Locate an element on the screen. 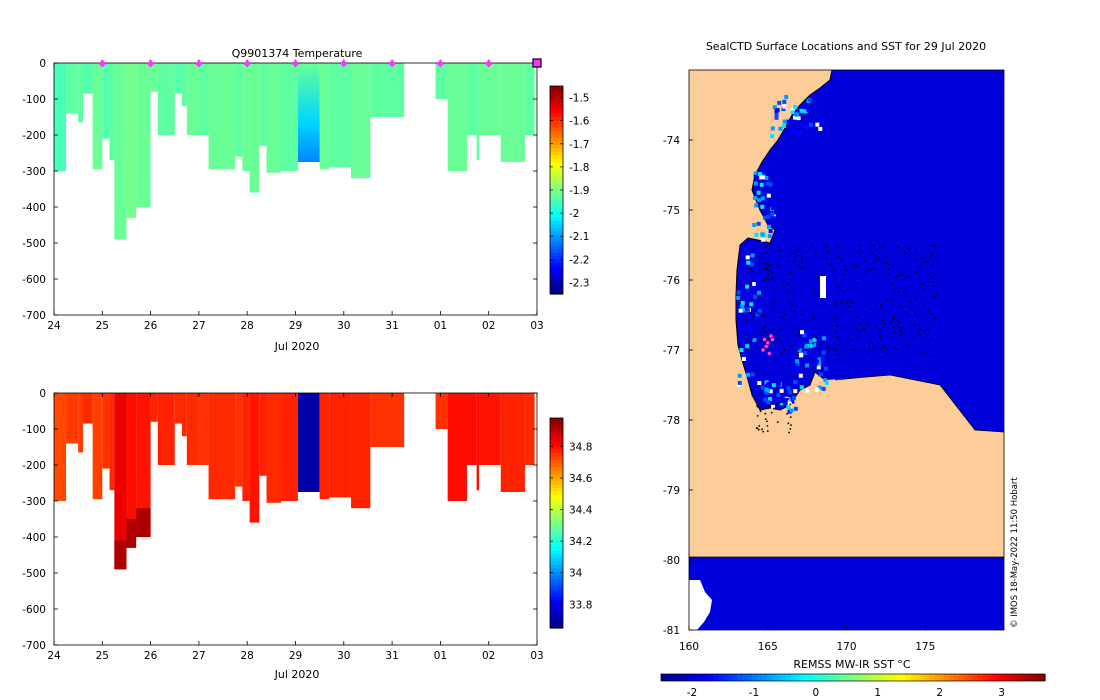  colorbar-tick-label: 34.4 is located at coordinates (581, 511).